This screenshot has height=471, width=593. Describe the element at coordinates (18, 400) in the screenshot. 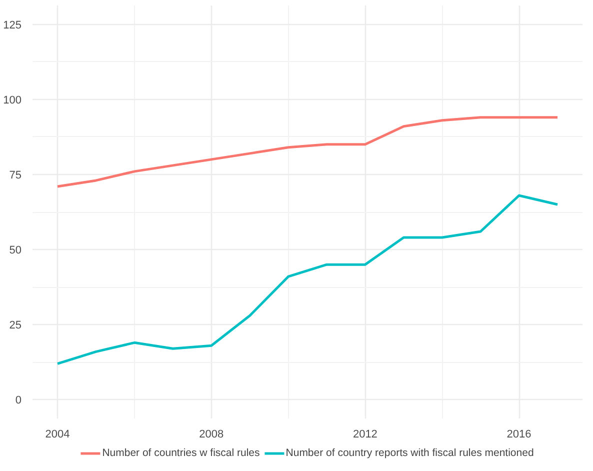

I see `y-tick-label: 0` at that location.